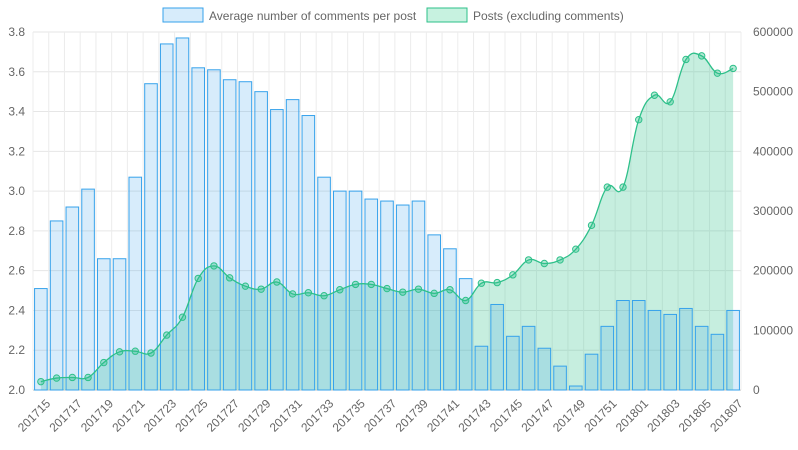 The height and width of the screenshot is (450, 798). What do you see at coordinates (191, 415) in the screenshot?
I see `x-tick-label: 201725` at bounding box center [191, 415].